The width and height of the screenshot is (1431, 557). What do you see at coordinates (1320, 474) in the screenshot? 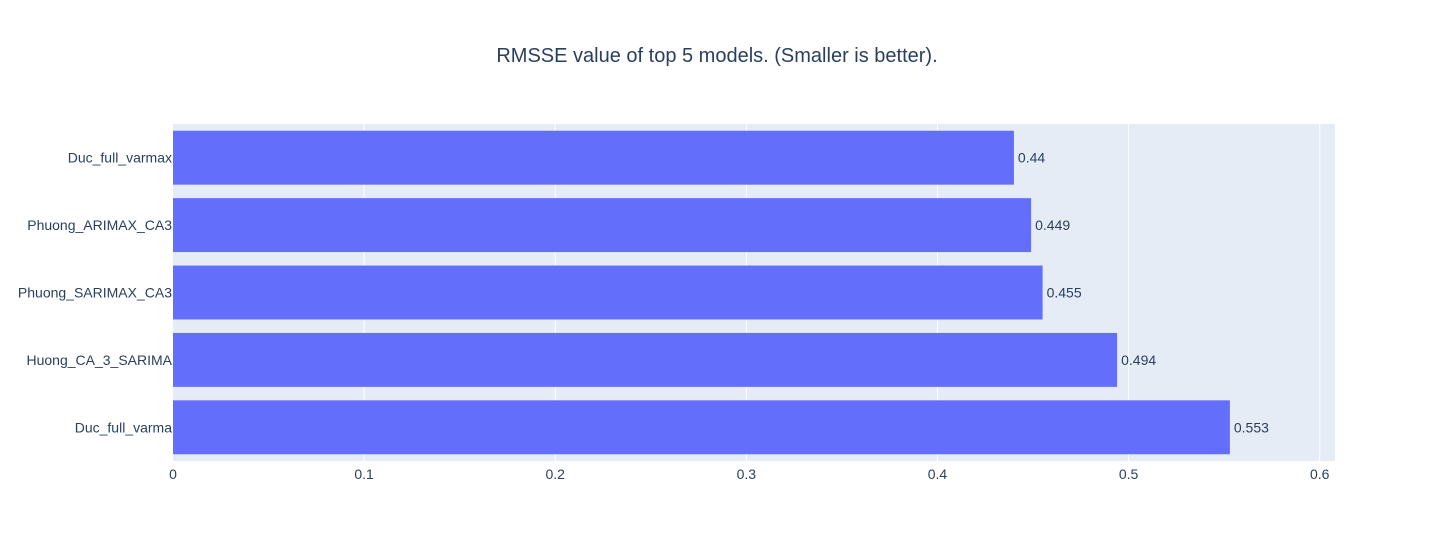
I see `x-tick-label: 0.6` at bounding box center [1320, 474].